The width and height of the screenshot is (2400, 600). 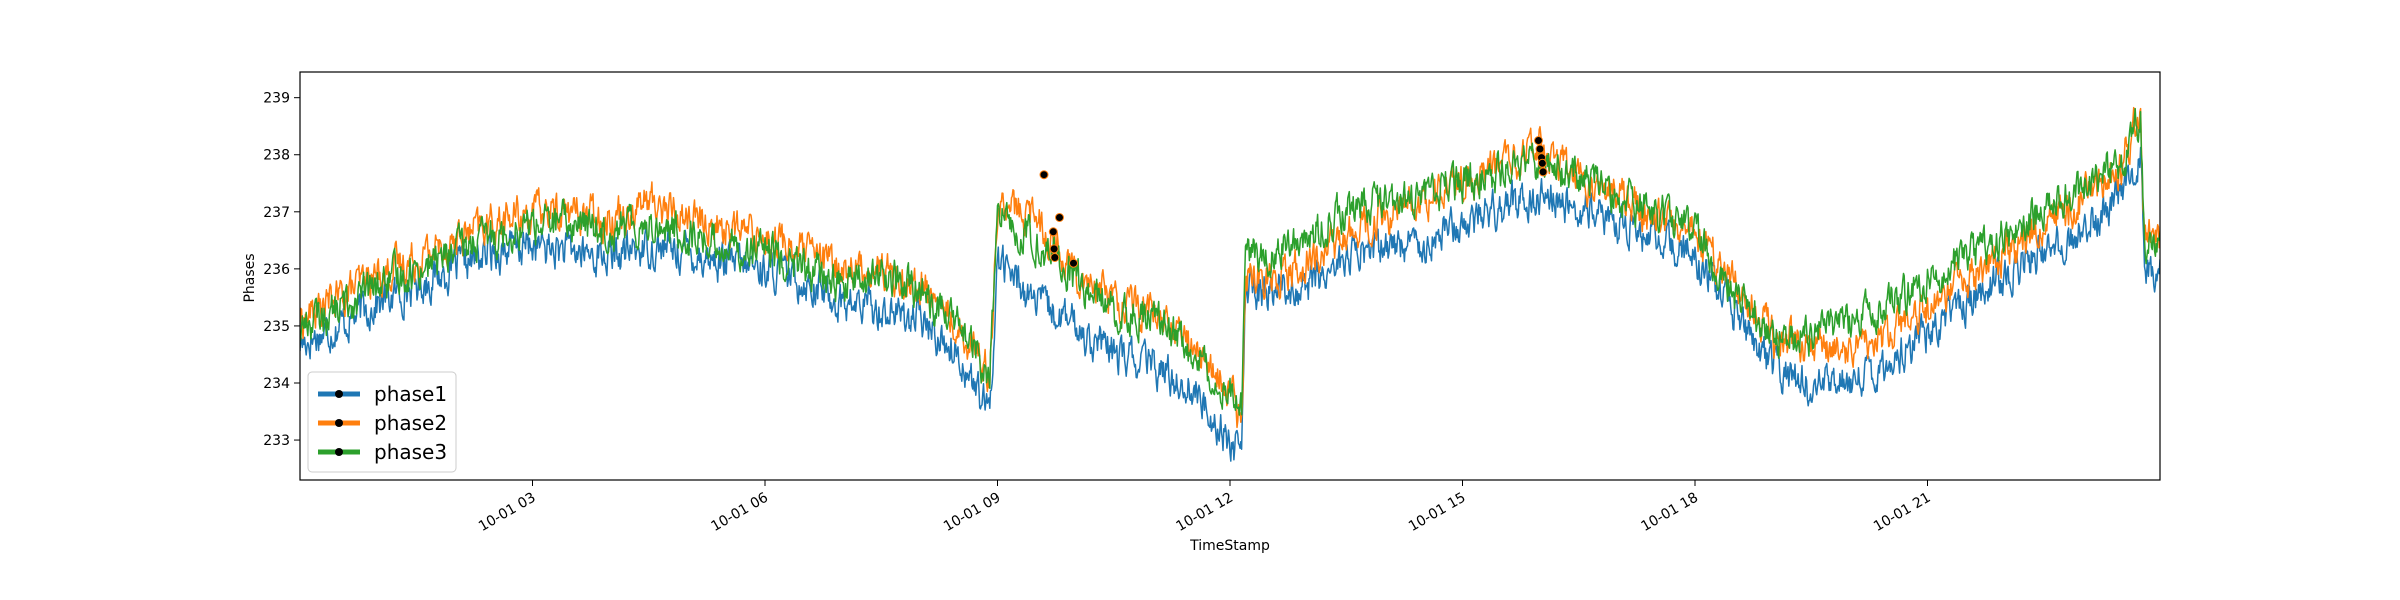 I want to click on y-tick-label: 234, so click(x=276, y=384).